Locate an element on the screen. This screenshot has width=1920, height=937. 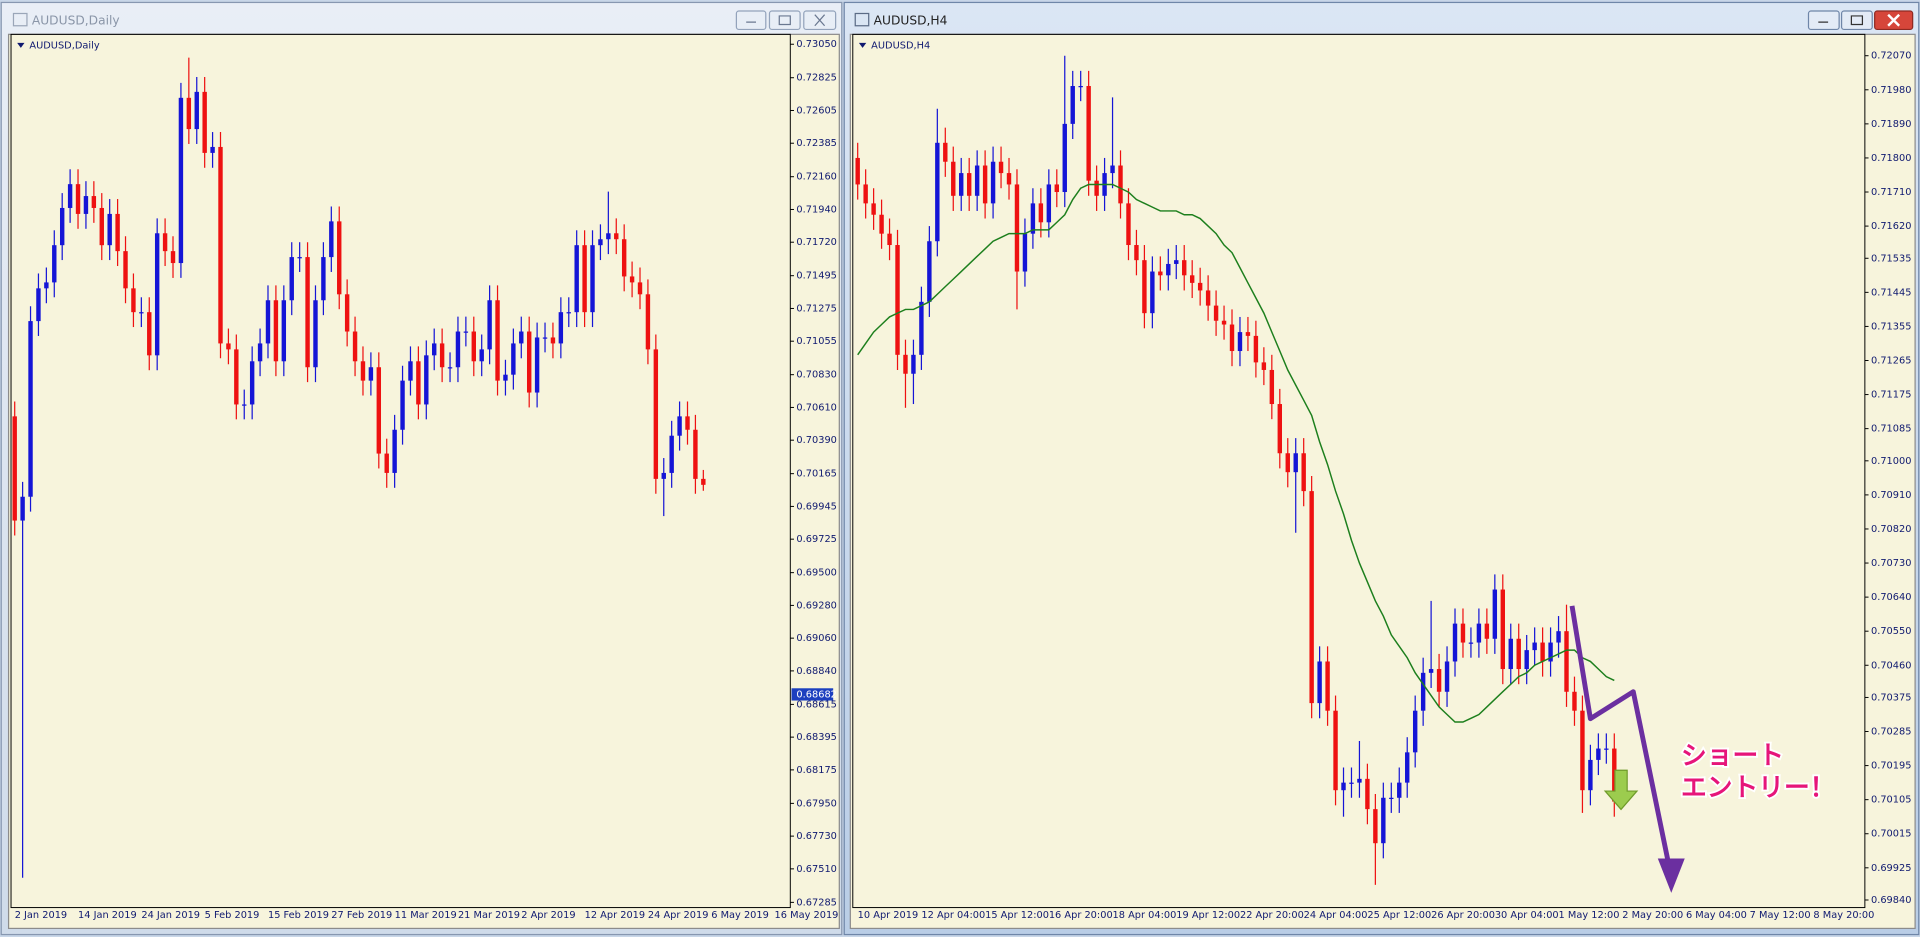
y-tick-label: 0.72160 is located at coordinates (816, 177).